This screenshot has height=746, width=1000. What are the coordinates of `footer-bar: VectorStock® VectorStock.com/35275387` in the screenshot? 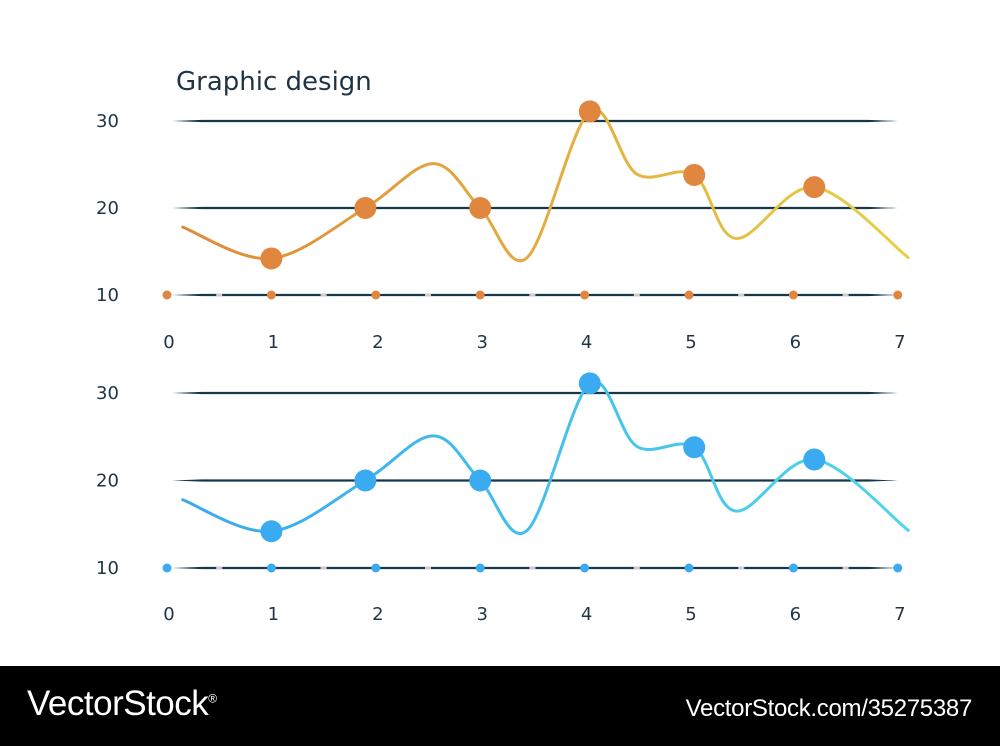 It's located at (500, 706).